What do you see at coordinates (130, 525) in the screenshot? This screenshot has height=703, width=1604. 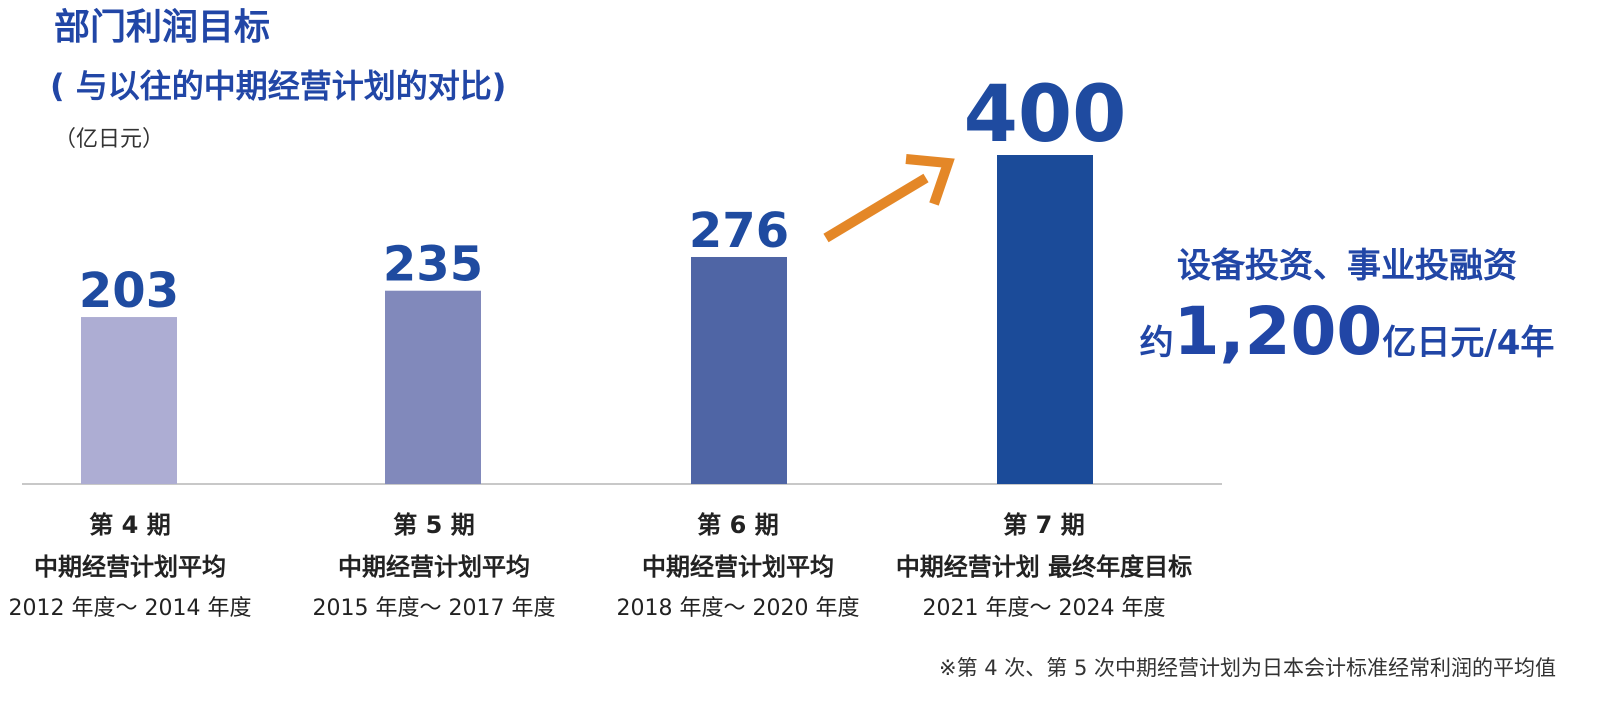 I see `category-period: 第 4 期` at bounding box center [130, 525].